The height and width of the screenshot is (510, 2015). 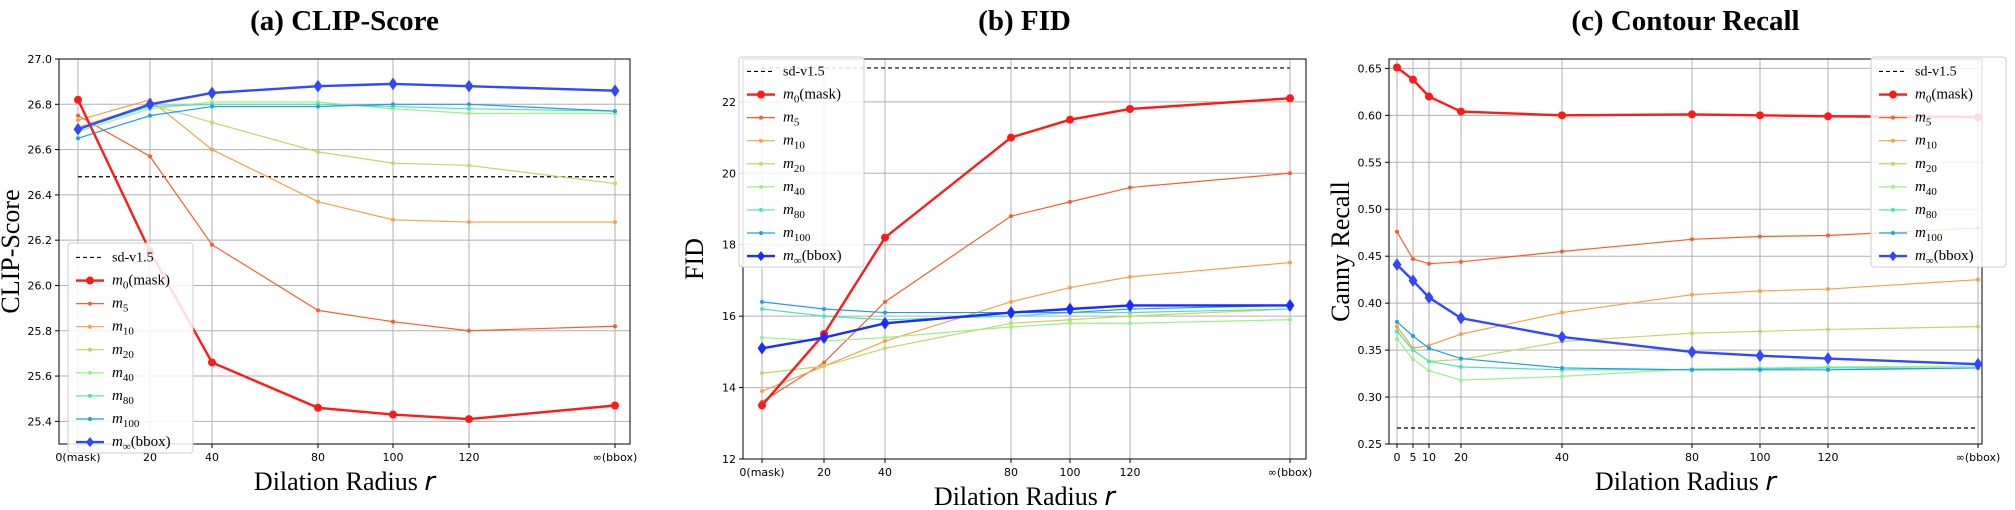 What do you see at coordinates (694, 259) in the screenshot?
I see `y-axis-label: FID` at bounding box center [694, 259].